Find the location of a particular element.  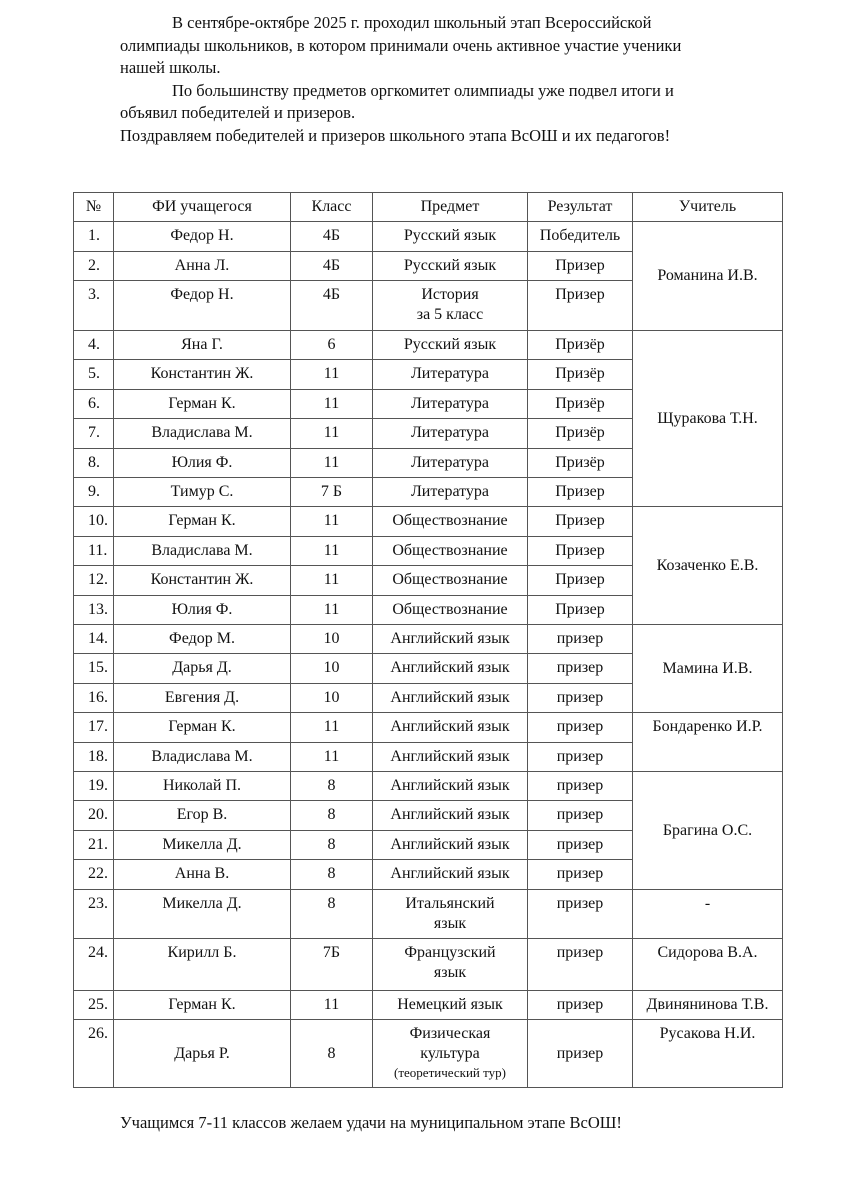

row-number: 17. is located at coordinates (93, 727).